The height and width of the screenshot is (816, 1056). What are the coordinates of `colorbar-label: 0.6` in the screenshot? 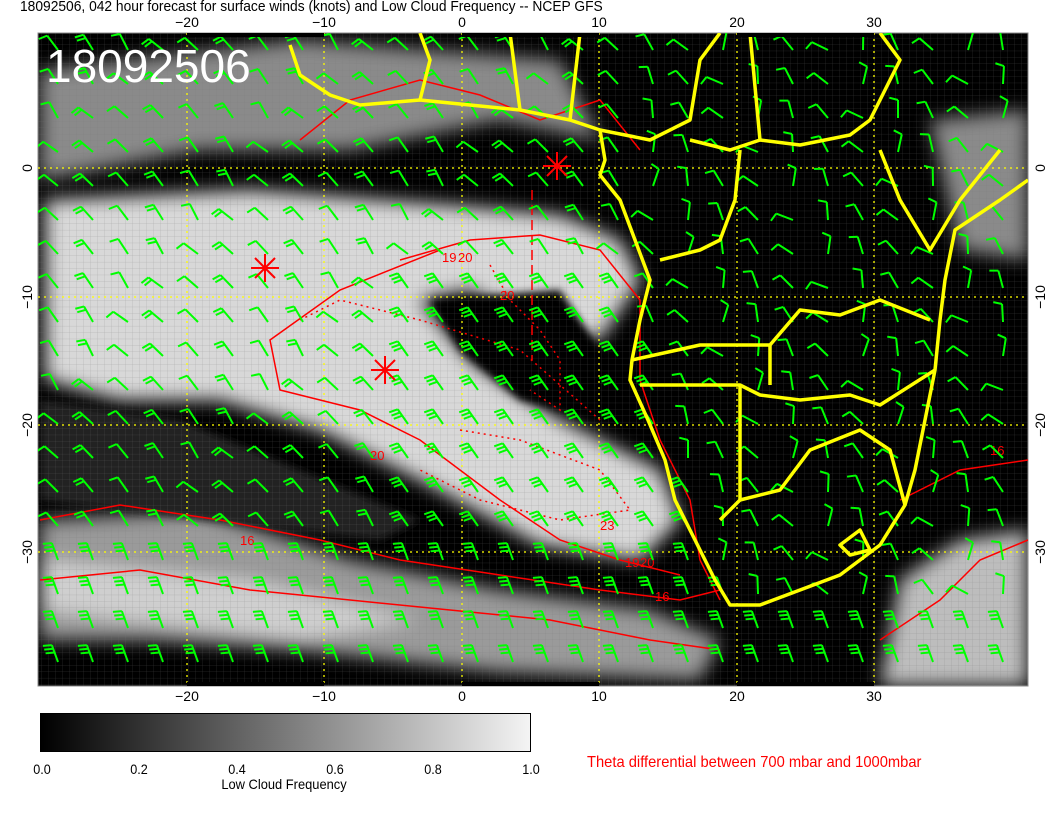 It's located at (335, 769).